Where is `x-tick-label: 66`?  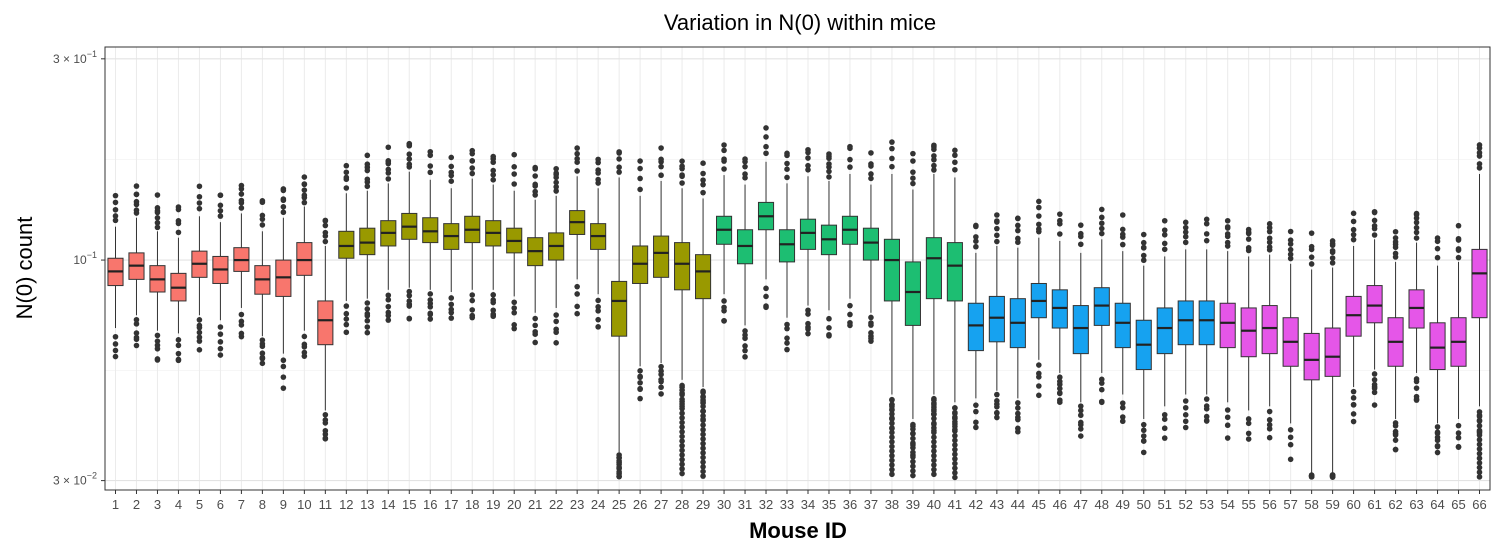 x-tick-label: 66 is located at coordinates (1479, 504).